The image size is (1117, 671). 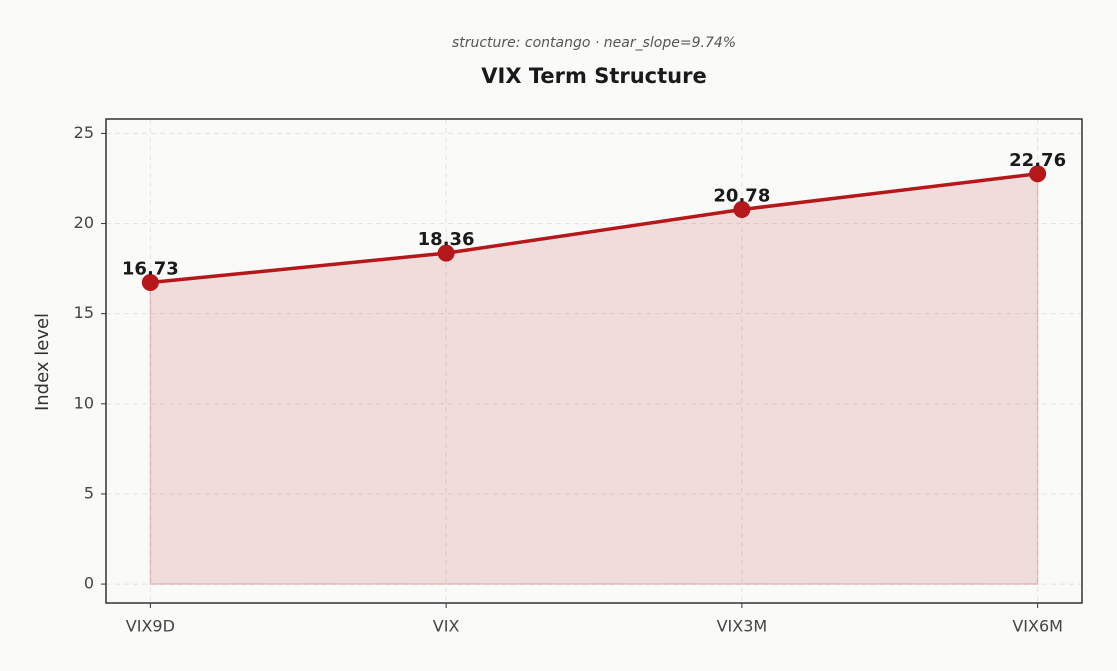 What do you see at coordinates (84, 222) in the screenshot?
I see `y-tick-label: 20` at bounding box center [84, 222].